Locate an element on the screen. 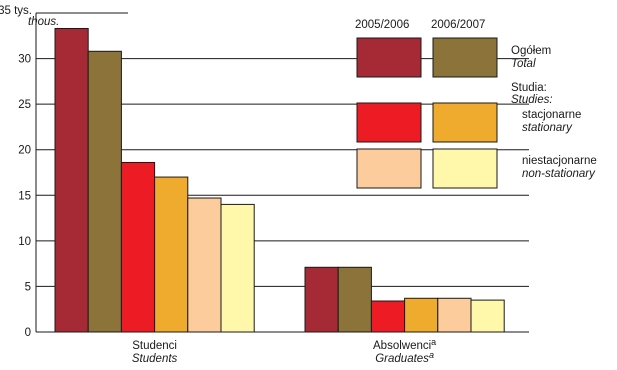 This screenshot has height=370, width=617. y-tick-label-20: 20 is located at coordinates (24, 151).